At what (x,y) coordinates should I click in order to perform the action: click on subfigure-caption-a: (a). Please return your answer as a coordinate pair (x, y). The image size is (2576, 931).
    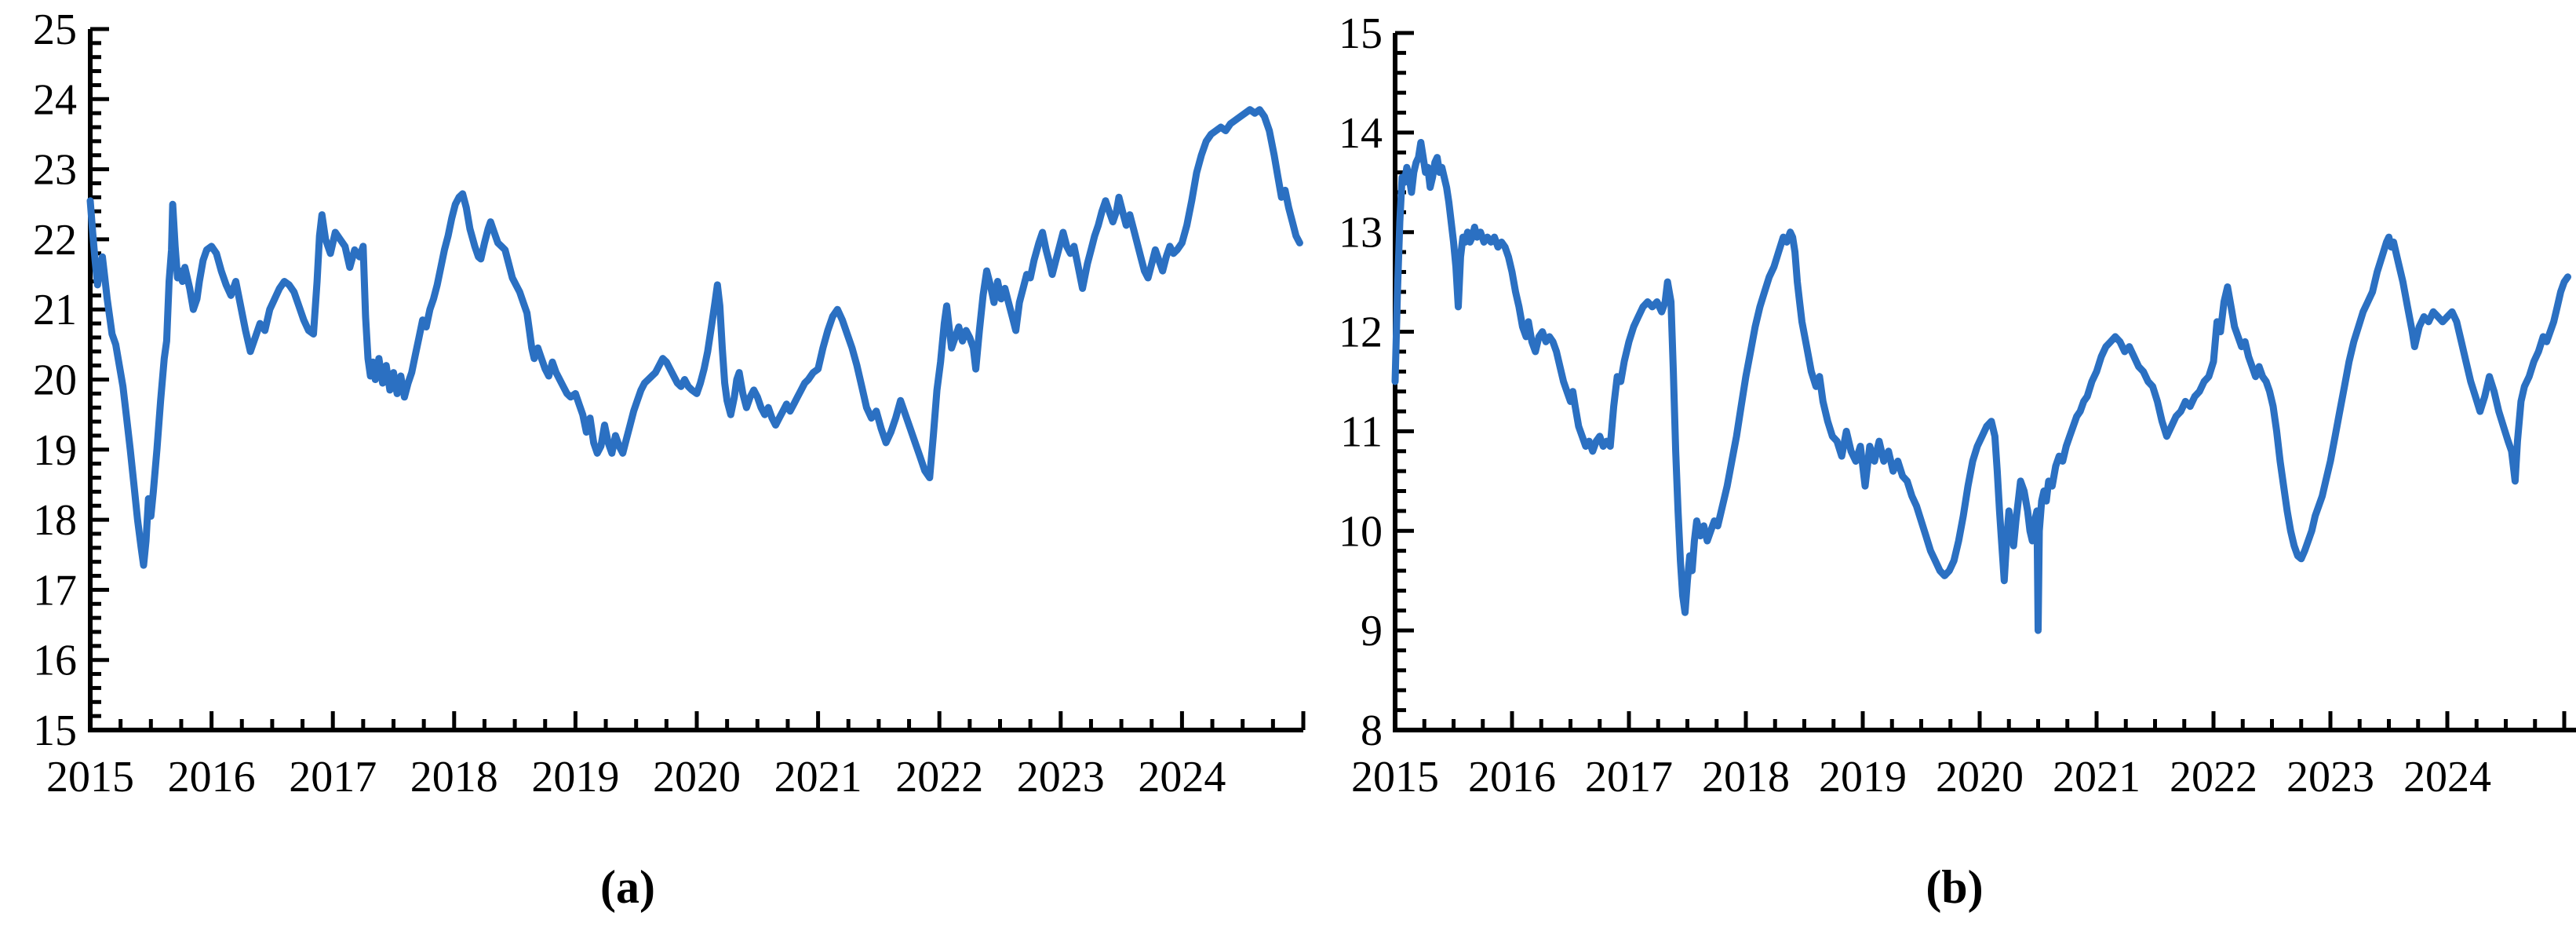
    Looking at the image, I should click on (627, 887).